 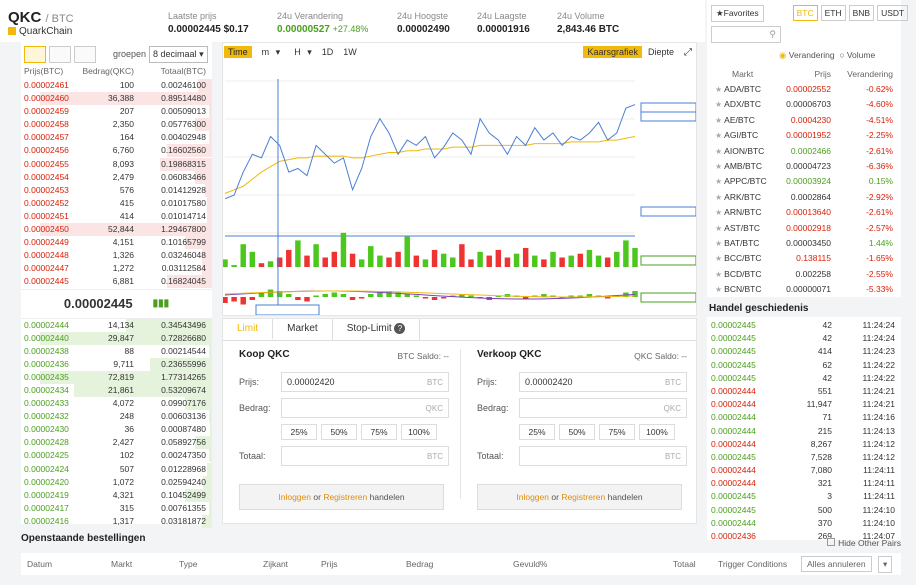 What do you see at coordinates (802, 212) in the screenshot?
I see `market-row: ★ ARN/BTC 0.00013640 -2.61%` at bounding box center [802, 212].